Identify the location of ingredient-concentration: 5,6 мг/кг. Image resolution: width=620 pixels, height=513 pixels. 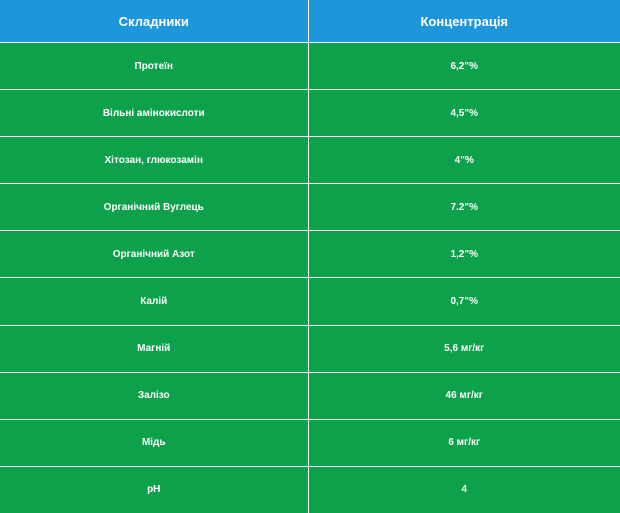
(463, 348).